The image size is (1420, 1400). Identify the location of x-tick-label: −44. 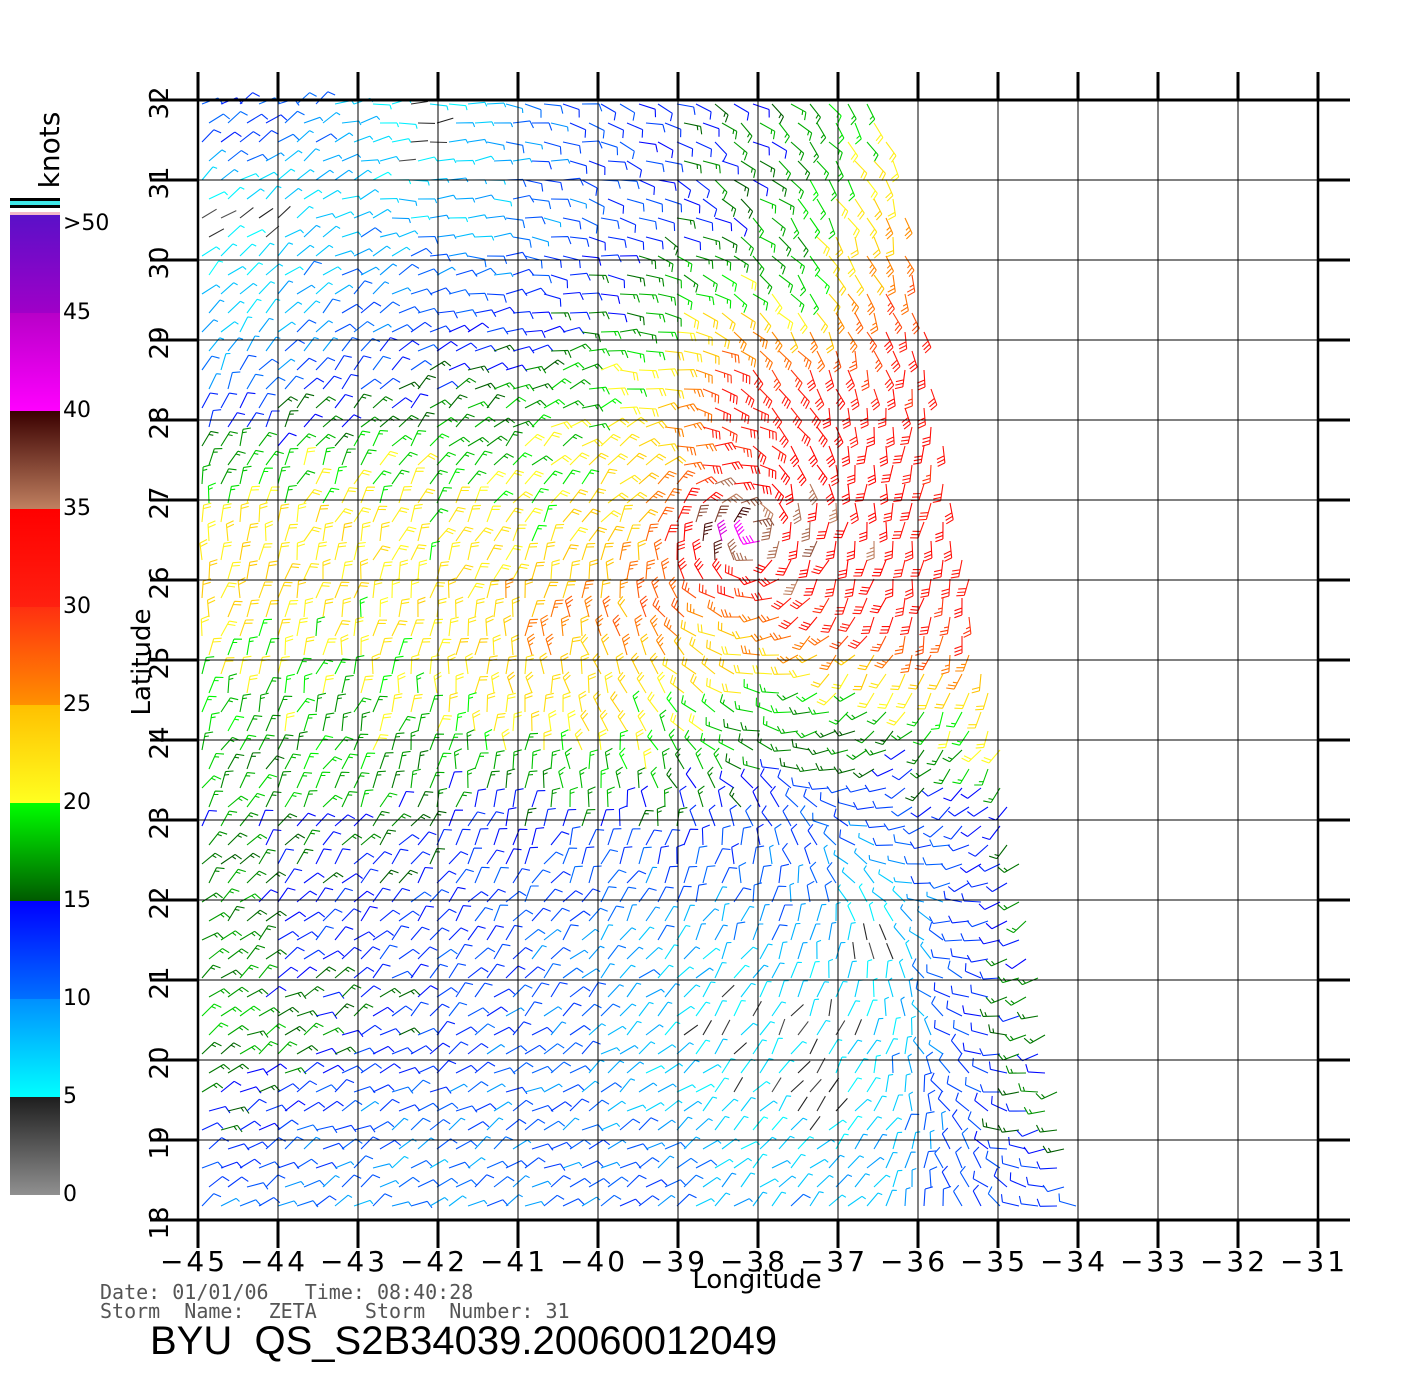
(274, 1261).